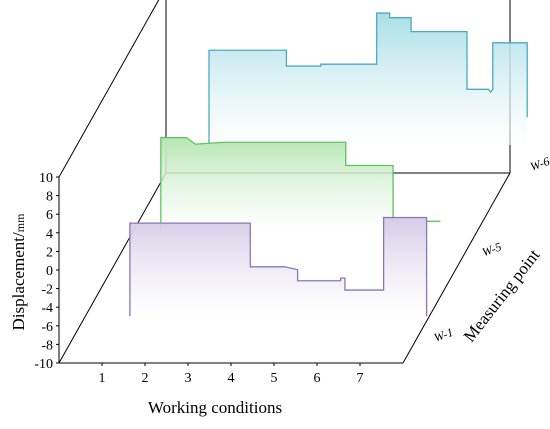  I want to click on series-label-w-5: W-5, so click(491, 249).